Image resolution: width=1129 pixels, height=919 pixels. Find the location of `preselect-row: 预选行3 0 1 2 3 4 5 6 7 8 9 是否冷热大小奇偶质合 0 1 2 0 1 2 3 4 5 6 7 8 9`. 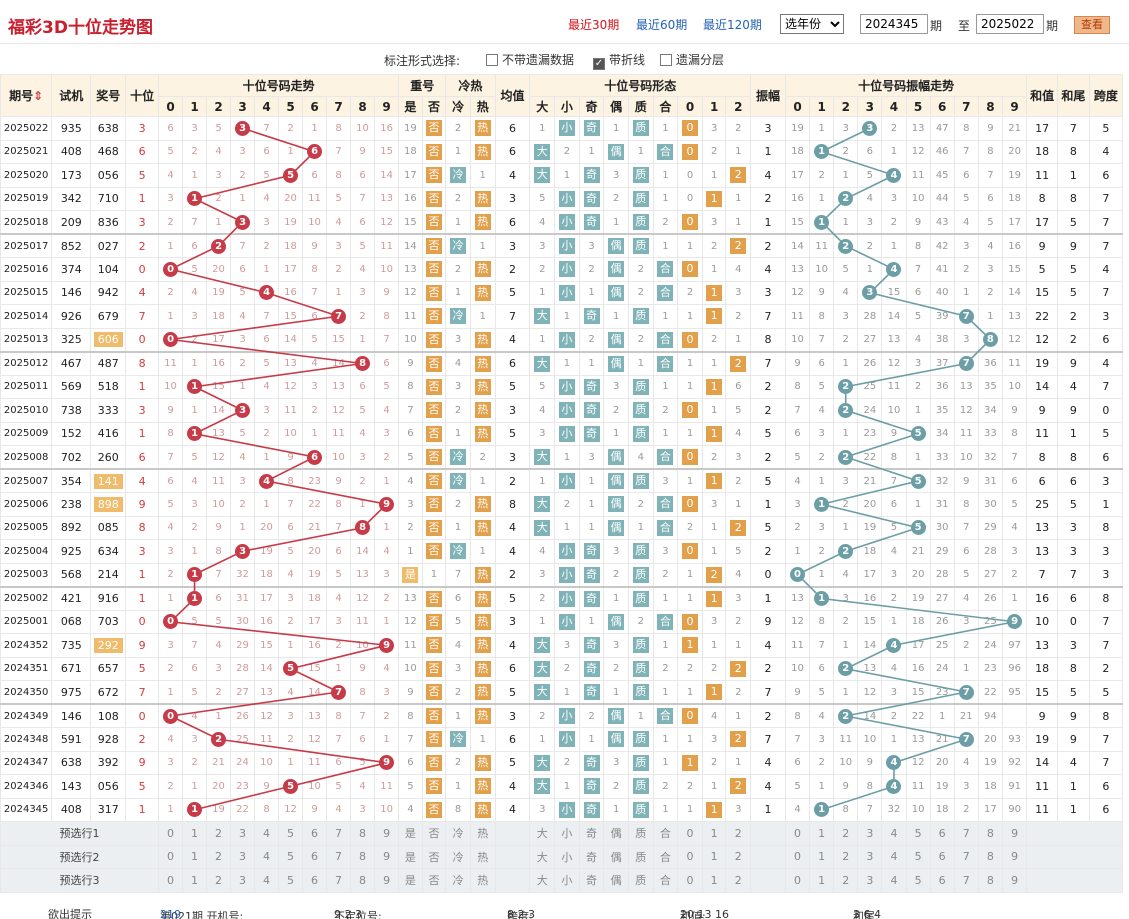

preselect-row: 预选行3 0 1 2 3 4 5 6 7 8 9 是否冷热大小奇偶质合 0 1 2 0 1 2 3 4 5 6 7 8 9 is located at coordinates (561, 880).